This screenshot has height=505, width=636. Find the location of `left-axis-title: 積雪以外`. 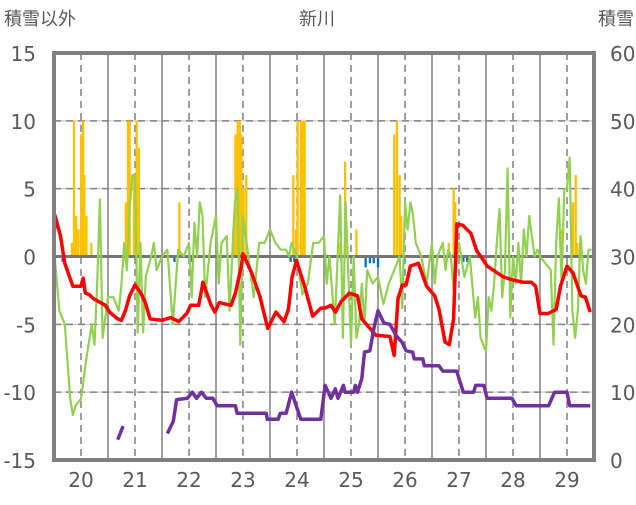

left-axis-title: 積雪以外 is located at coordinates (40, 19).